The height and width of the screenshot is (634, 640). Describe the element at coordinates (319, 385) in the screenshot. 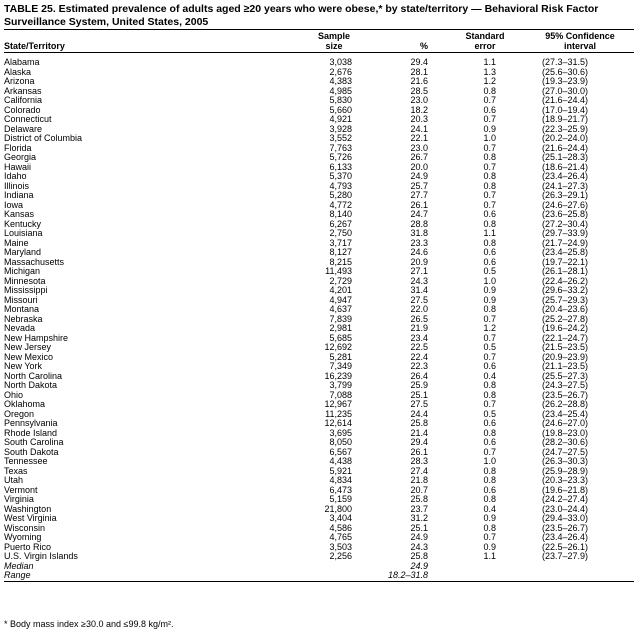

I see `table-row: North Dakota 3,799 25.9 0.8 (24.3–27.5)` at that location.